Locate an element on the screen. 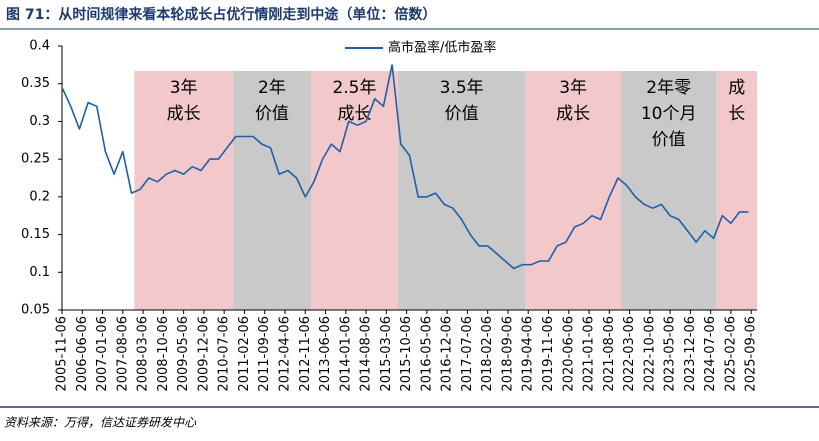 This screenshot has width=819, height=441. x-tick-label: 2015-03-06 is located at coordinates (386, 354).